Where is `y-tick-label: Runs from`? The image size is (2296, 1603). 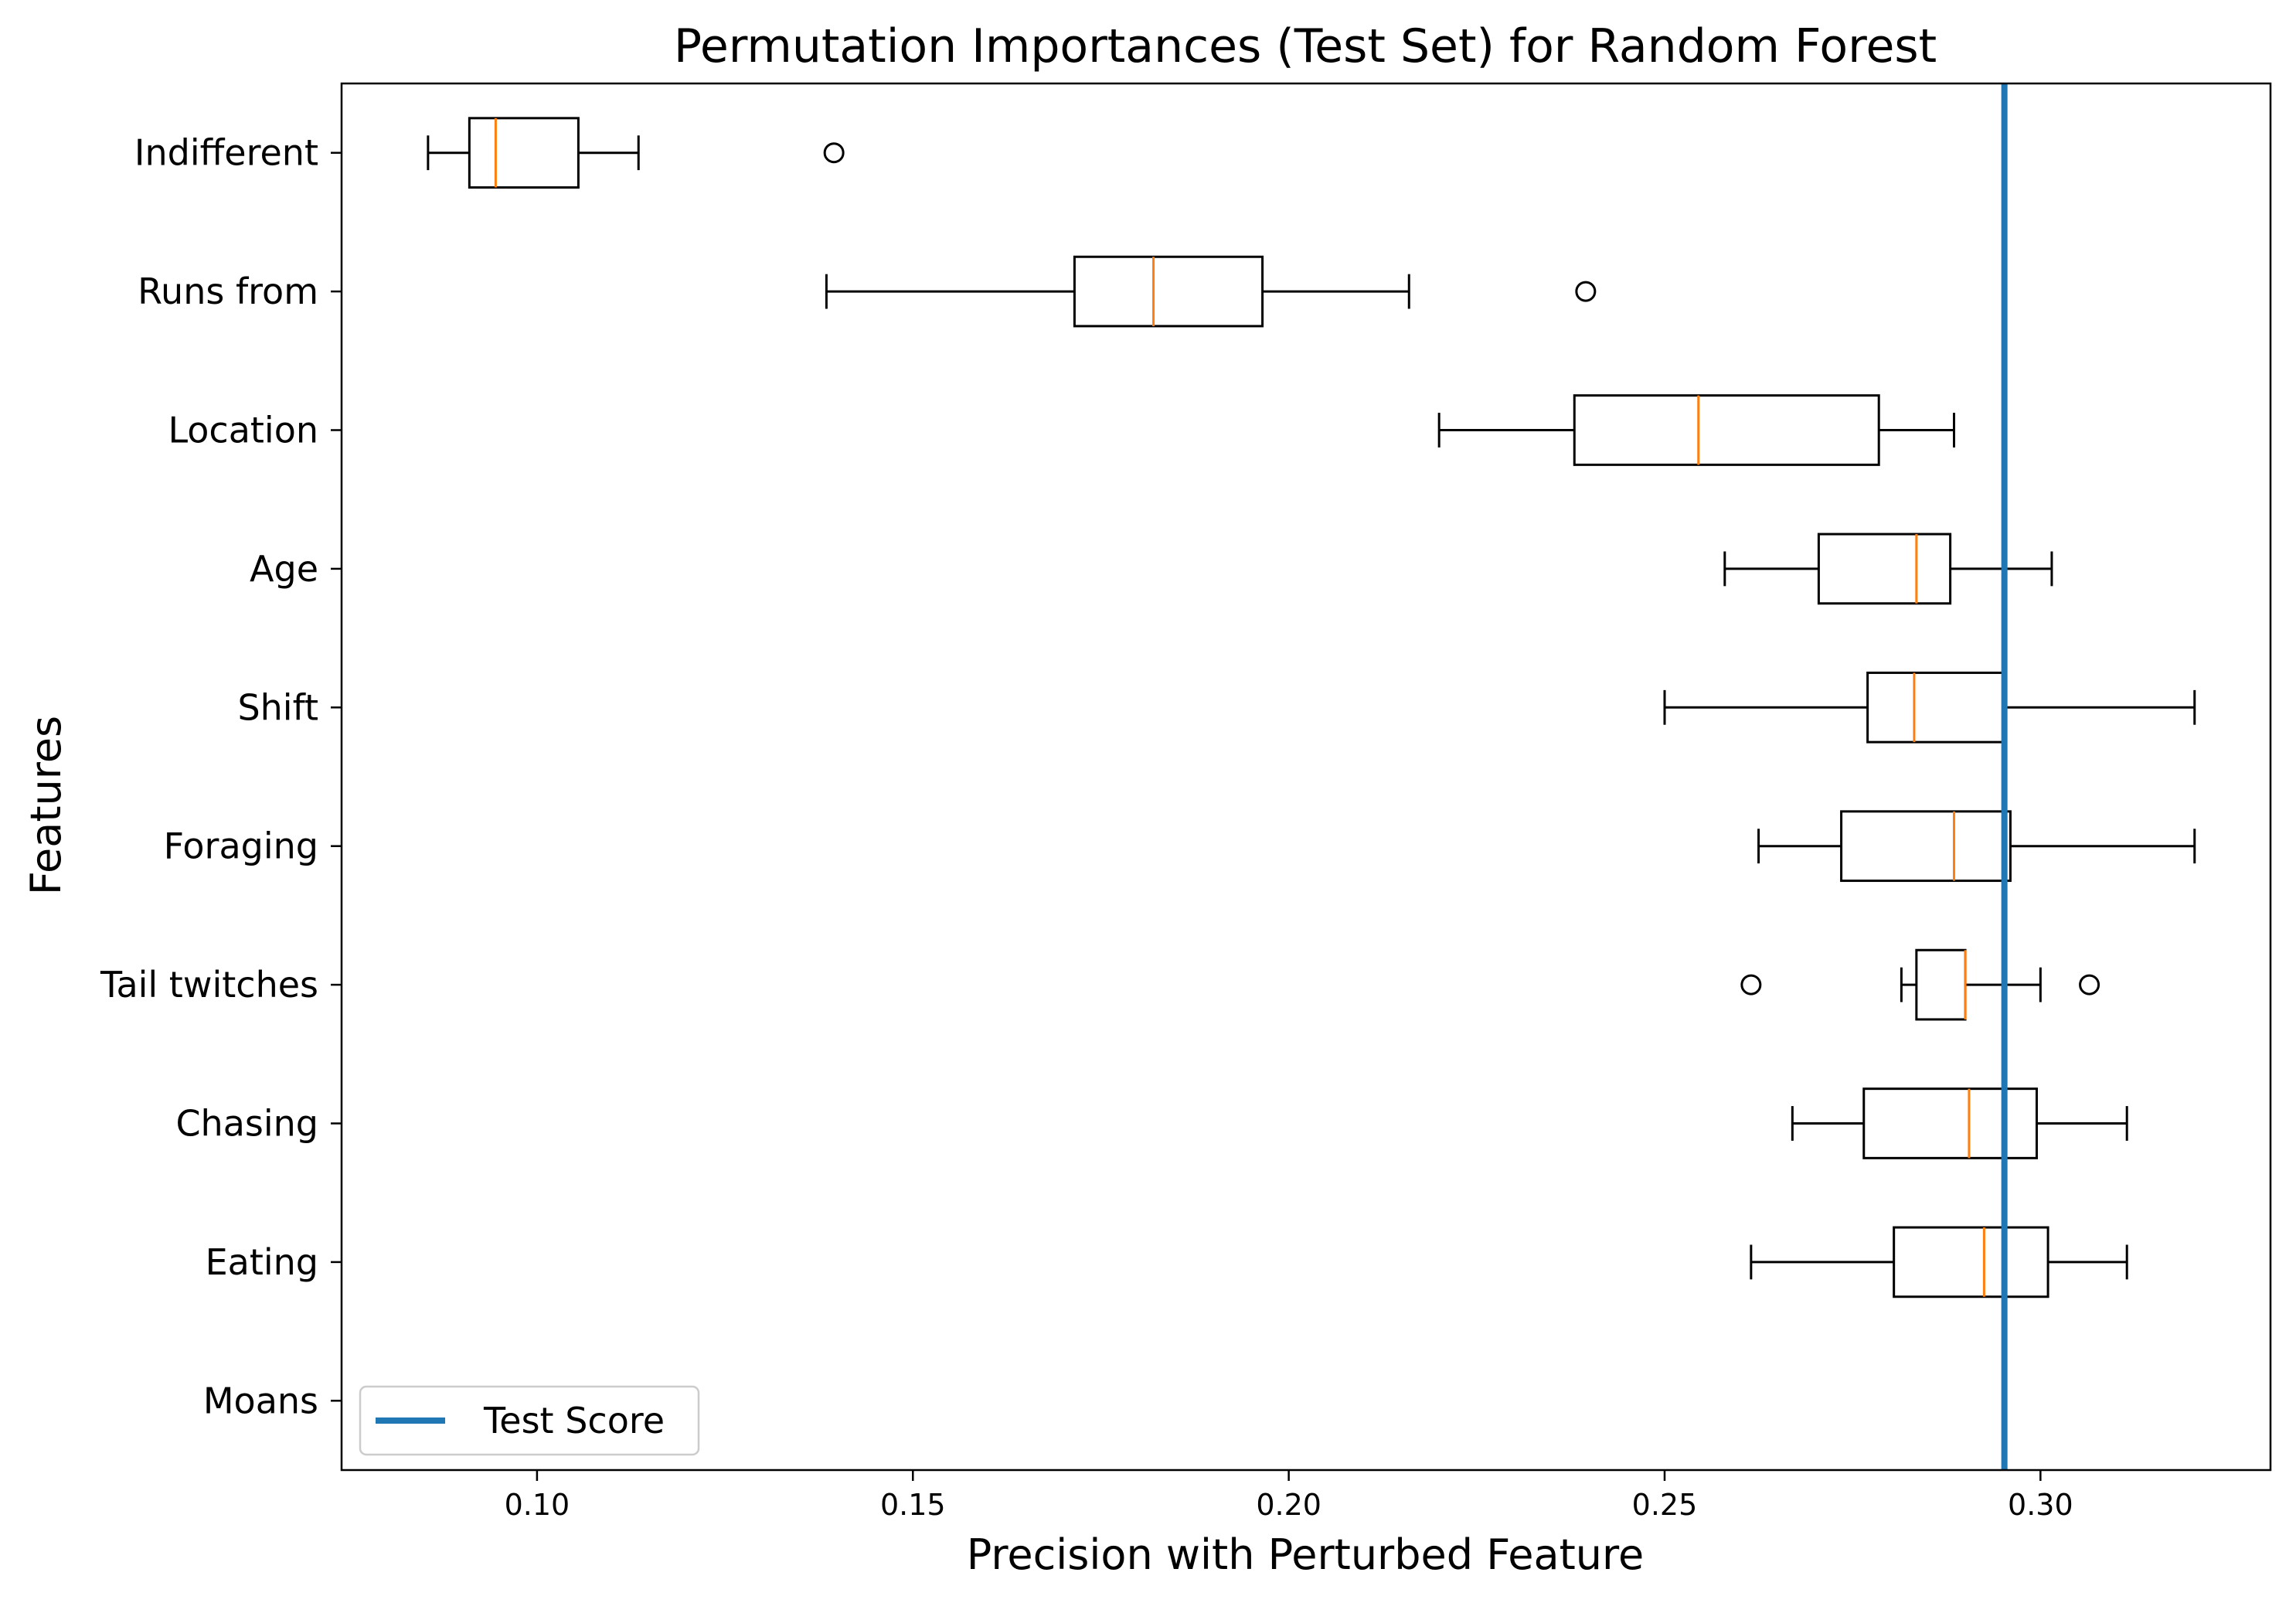 y-tick-label: Runs from is located at coordinates (228, 291).